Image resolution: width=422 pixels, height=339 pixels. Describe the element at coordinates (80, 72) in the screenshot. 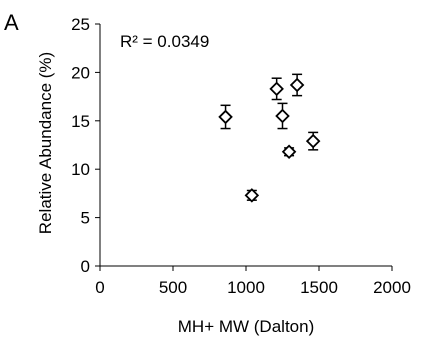

I see `y-tick-label: 20` at that location.